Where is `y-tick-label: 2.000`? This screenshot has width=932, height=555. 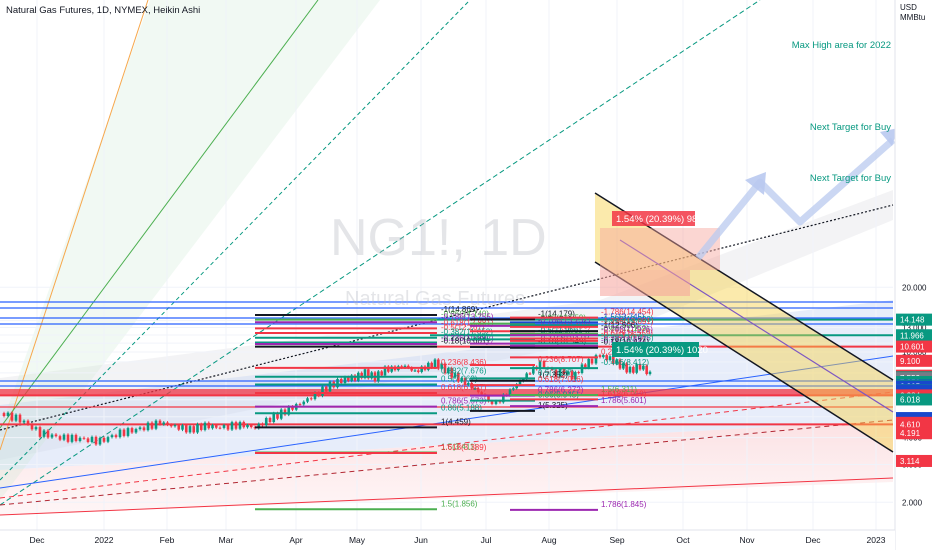 y-tick-label: 2.000 is located at coordinates (912, 502).